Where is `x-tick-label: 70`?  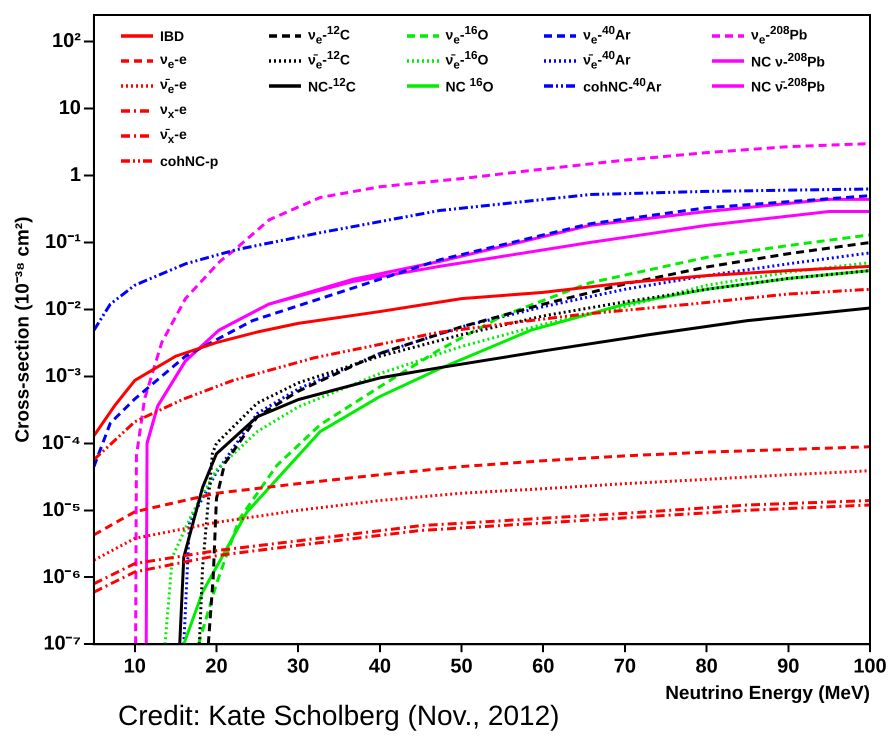 x-tick-label: 70 is located at coordinates (625, 667).